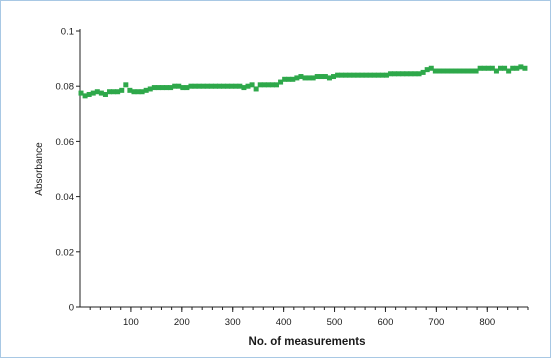  What do you see at coordinates (303, 81) in the screenshot?
I see `data-points` at bounding box center [303, 81].